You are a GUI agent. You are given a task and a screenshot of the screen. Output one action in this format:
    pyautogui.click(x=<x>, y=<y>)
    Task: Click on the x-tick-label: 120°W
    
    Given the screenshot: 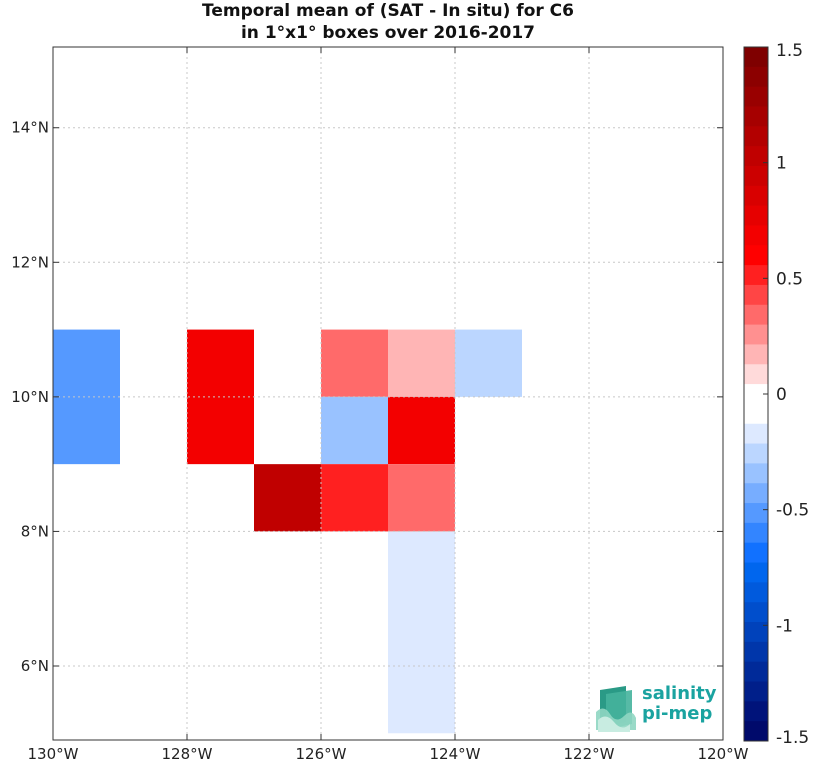 What is the action you would take?
    pyautogui.click(x=723, y=754)
    